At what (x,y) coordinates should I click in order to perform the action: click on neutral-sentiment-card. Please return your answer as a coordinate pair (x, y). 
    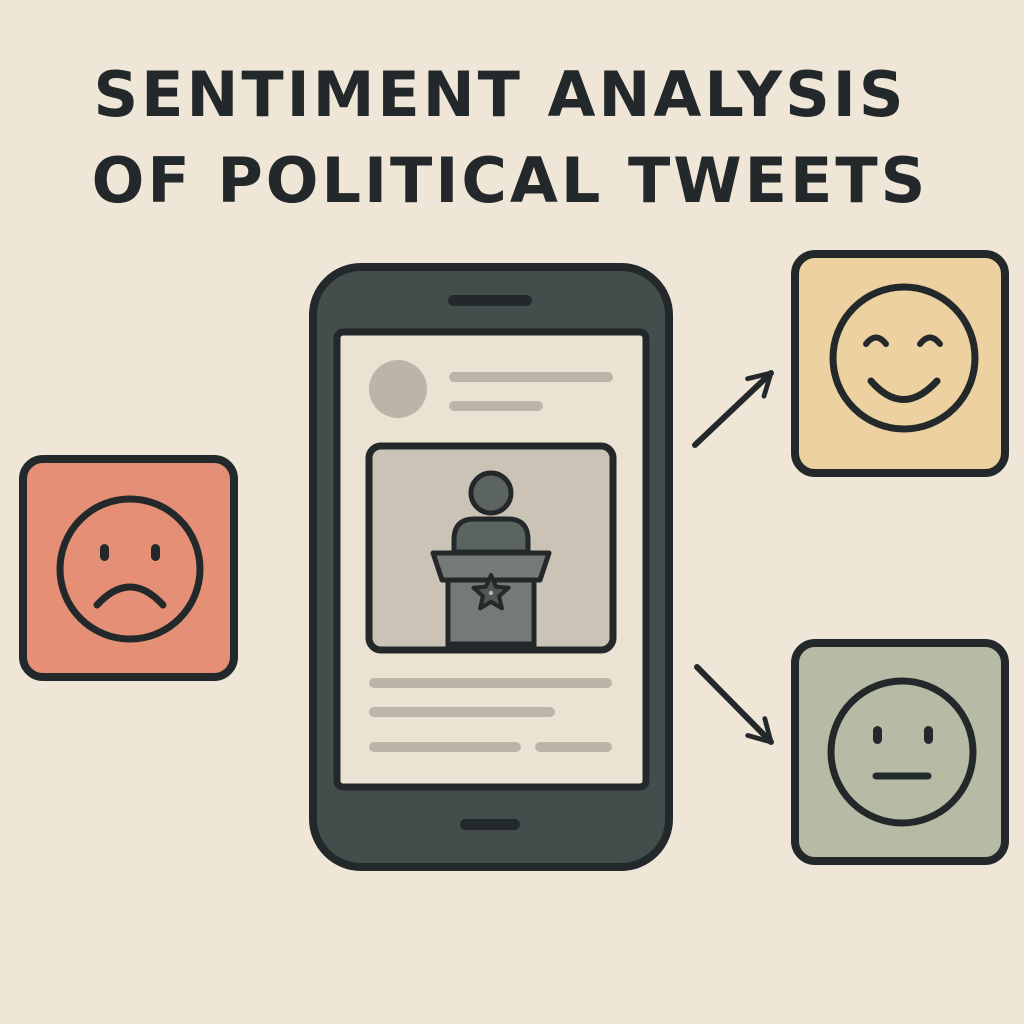
    Looking at the image, I should click on (900, 752).